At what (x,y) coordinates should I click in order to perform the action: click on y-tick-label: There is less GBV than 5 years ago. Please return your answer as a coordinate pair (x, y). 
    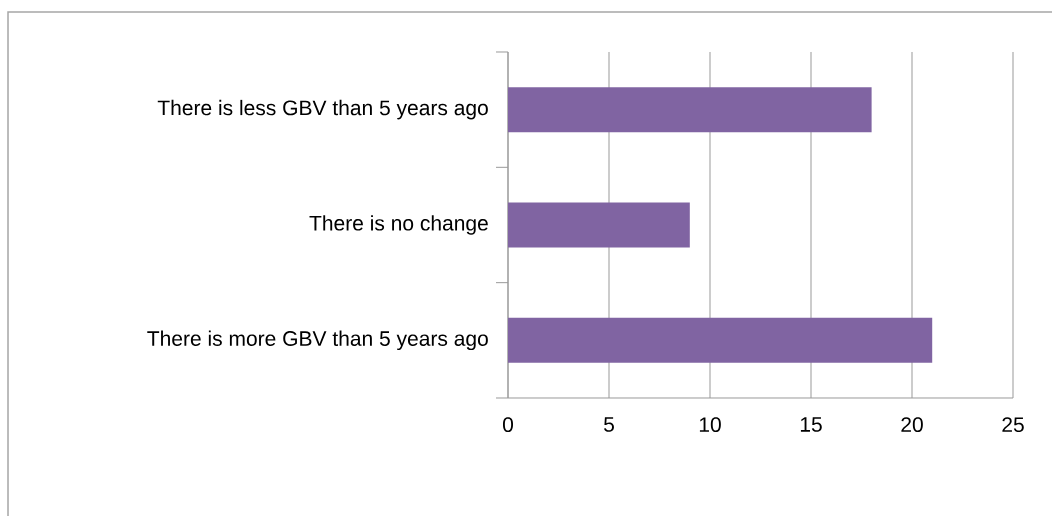
    Looking at the image, I should click on (322, 109).